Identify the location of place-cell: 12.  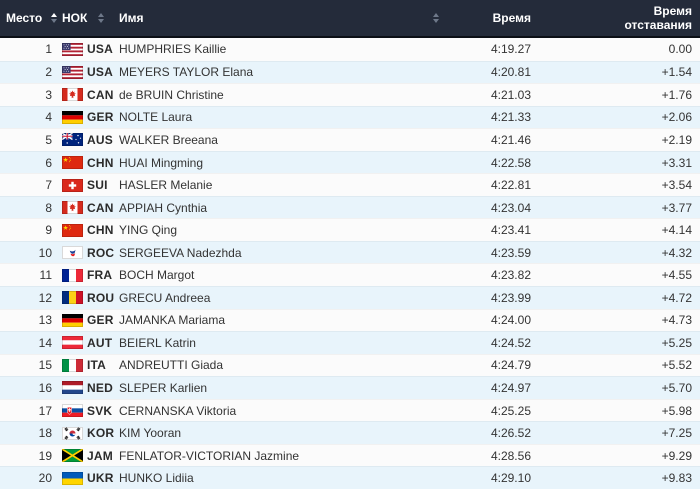
(45, 297).